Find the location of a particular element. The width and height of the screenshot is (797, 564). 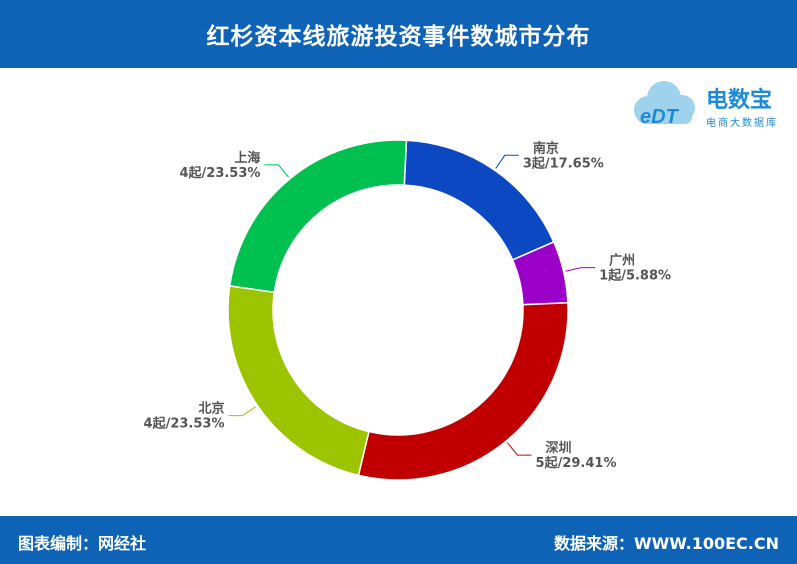

logo: eDT 电数宝 电商大数据库 is located at coordinates (706, 105).